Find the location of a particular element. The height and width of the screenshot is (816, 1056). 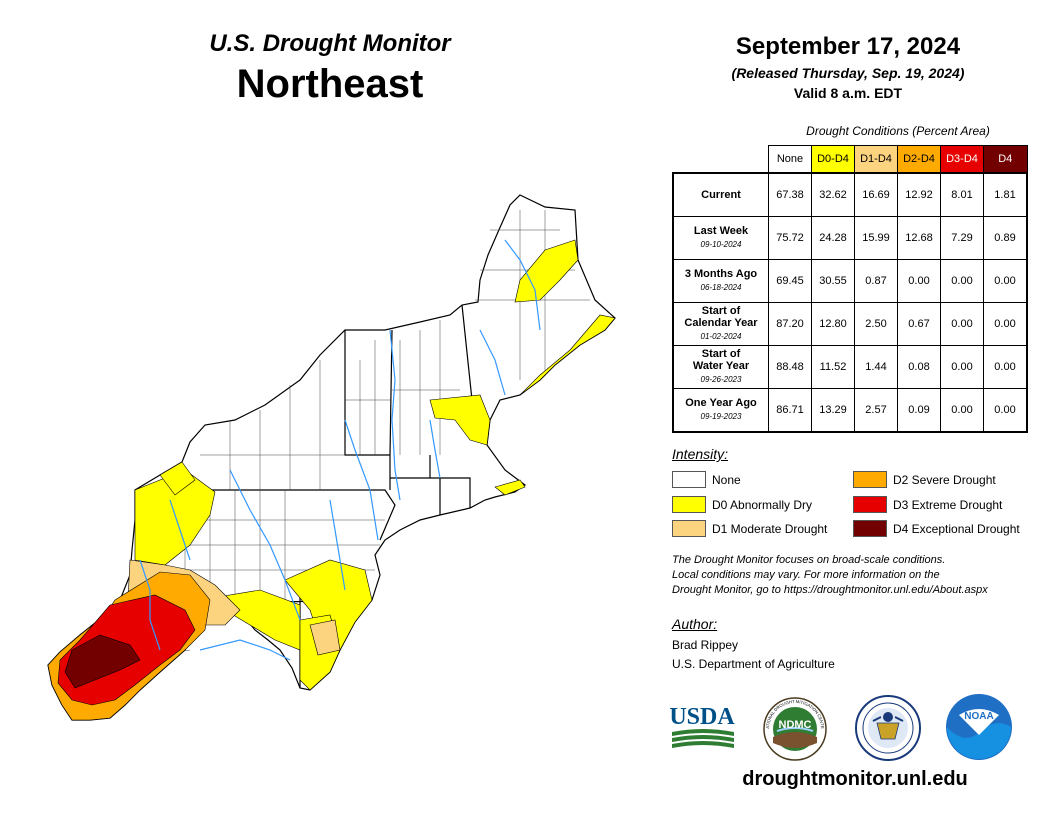

d1-area-md is located at coordinates (325, 637).